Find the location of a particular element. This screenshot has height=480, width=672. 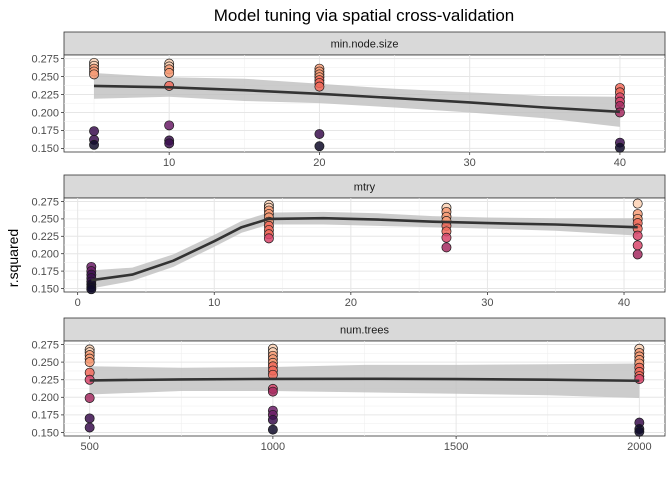

y-axis-label: r.squared is located at coordinates (13, 258).